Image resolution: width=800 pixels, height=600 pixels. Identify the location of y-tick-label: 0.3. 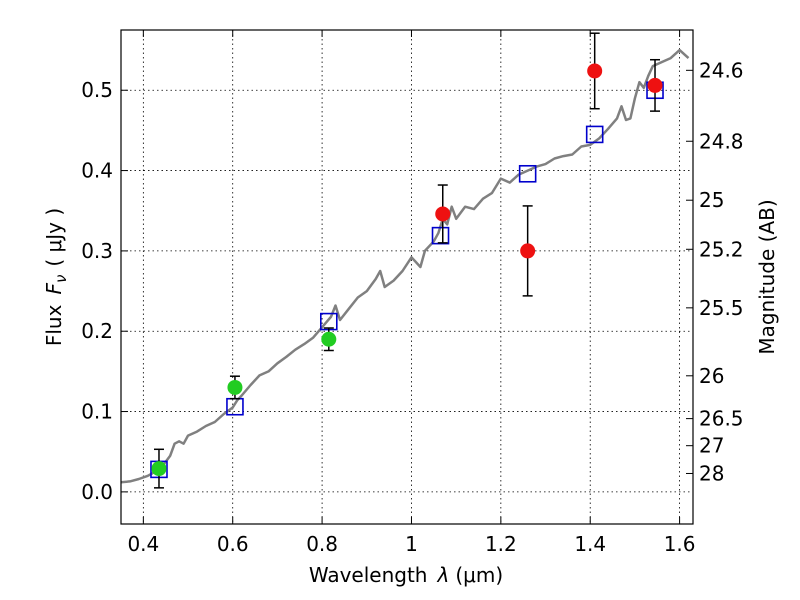
(97, 251).